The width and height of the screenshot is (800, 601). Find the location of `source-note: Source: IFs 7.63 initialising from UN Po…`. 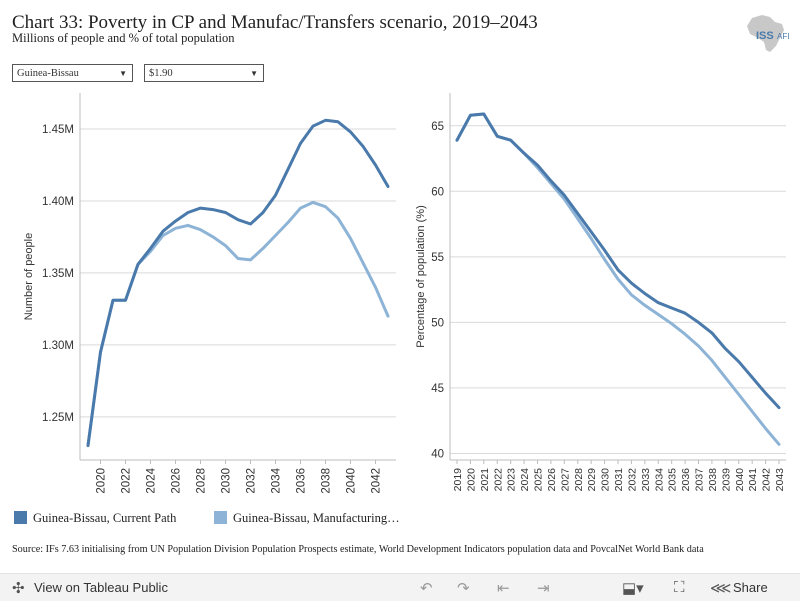

source-note: Source: IFs 7.63 initialising from UN Po… is located at coordinates (358, 549).